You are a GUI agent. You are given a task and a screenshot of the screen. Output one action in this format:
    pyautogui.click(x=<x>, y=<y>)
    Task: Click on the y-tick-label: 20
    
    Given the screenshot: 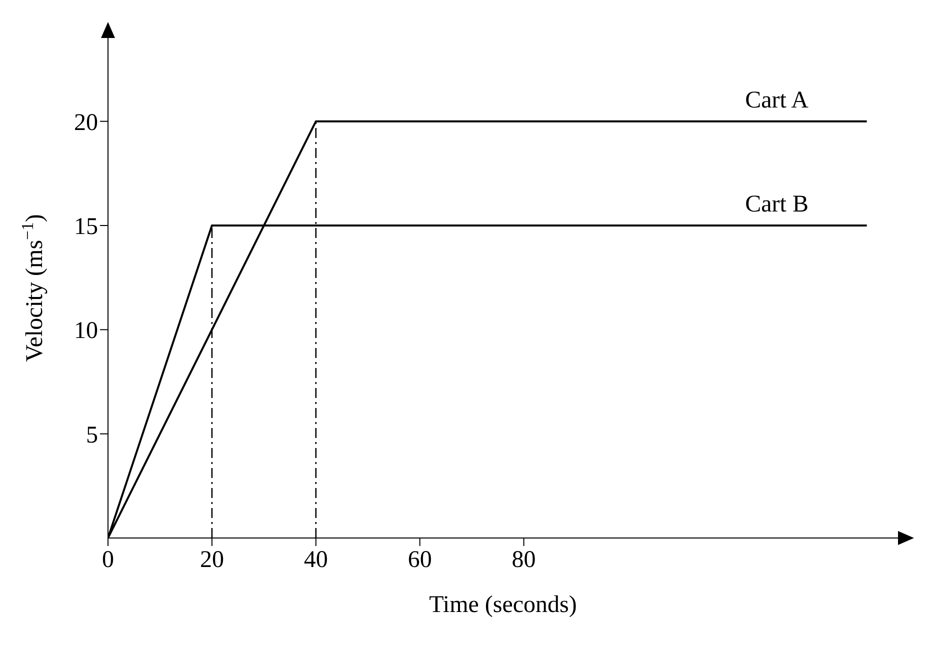 What is the action you would take?
    pyautogui.click(x=86, y=123)
    